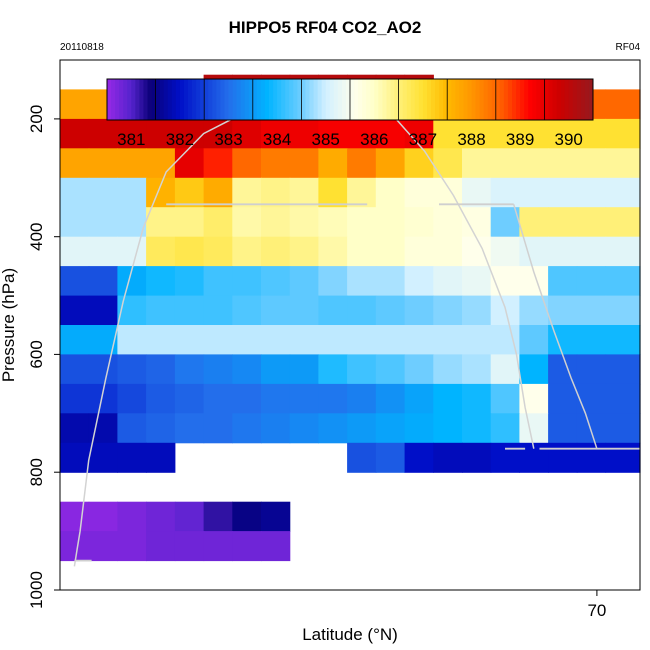 The width and height of the screenshot is (650, 650). Describe the element at coordinates (36, 119) in the screenshot. I see `y-tick-label: 200` at that location.